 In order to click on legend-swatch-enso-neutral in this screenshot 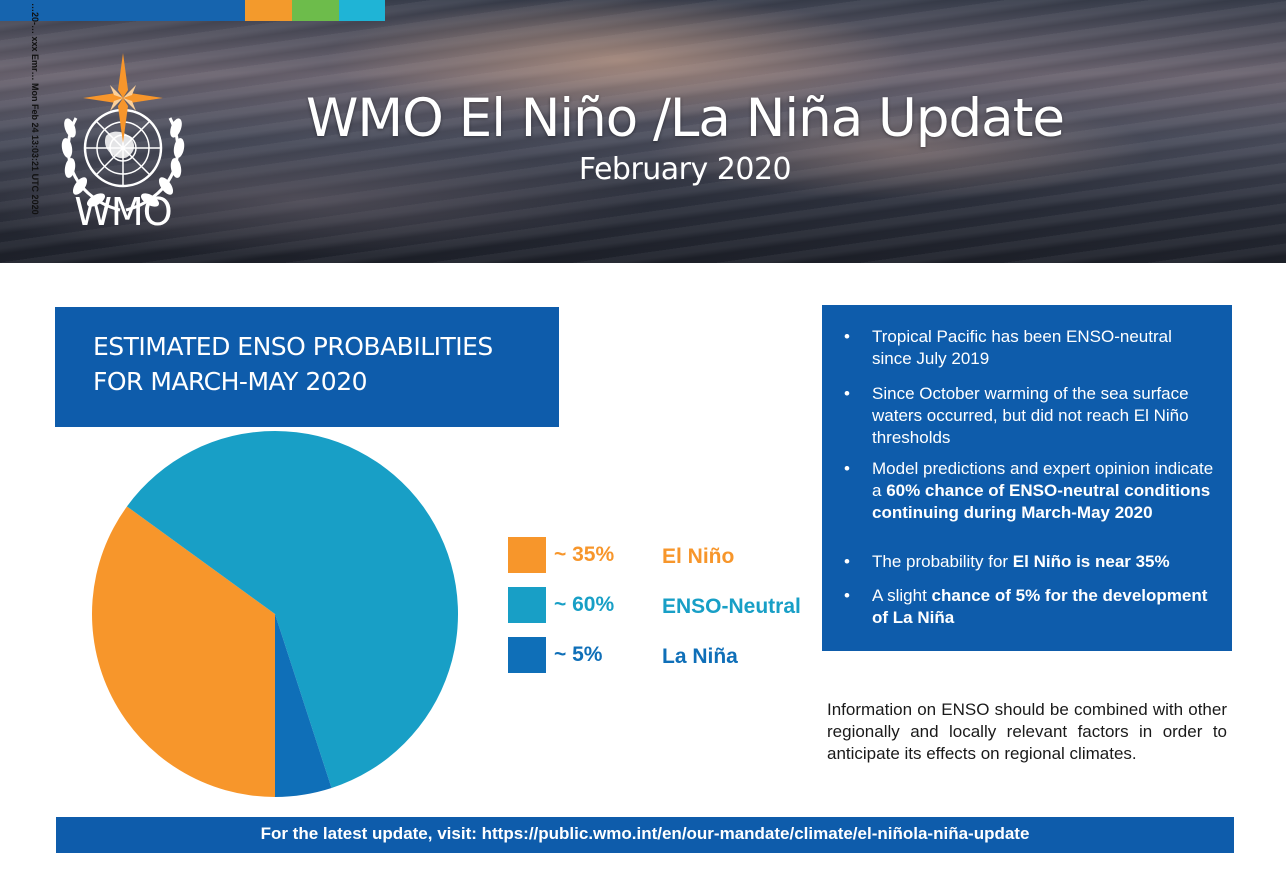, I will do `click(527, 605)`.